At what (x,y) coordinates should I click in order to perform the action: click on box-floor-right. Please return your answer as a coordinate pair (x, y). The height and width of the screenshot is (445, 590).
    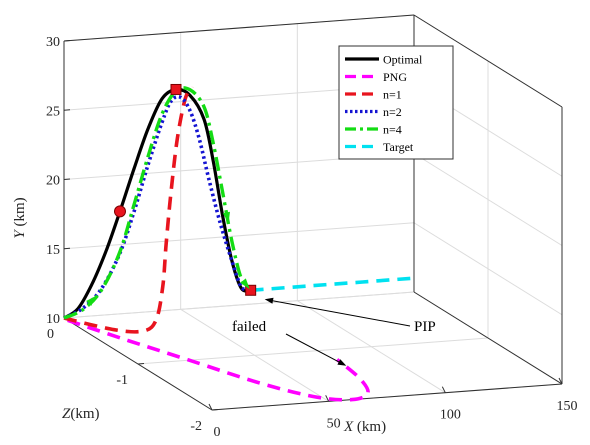
    Looking at the image, I should click on (488, 338).